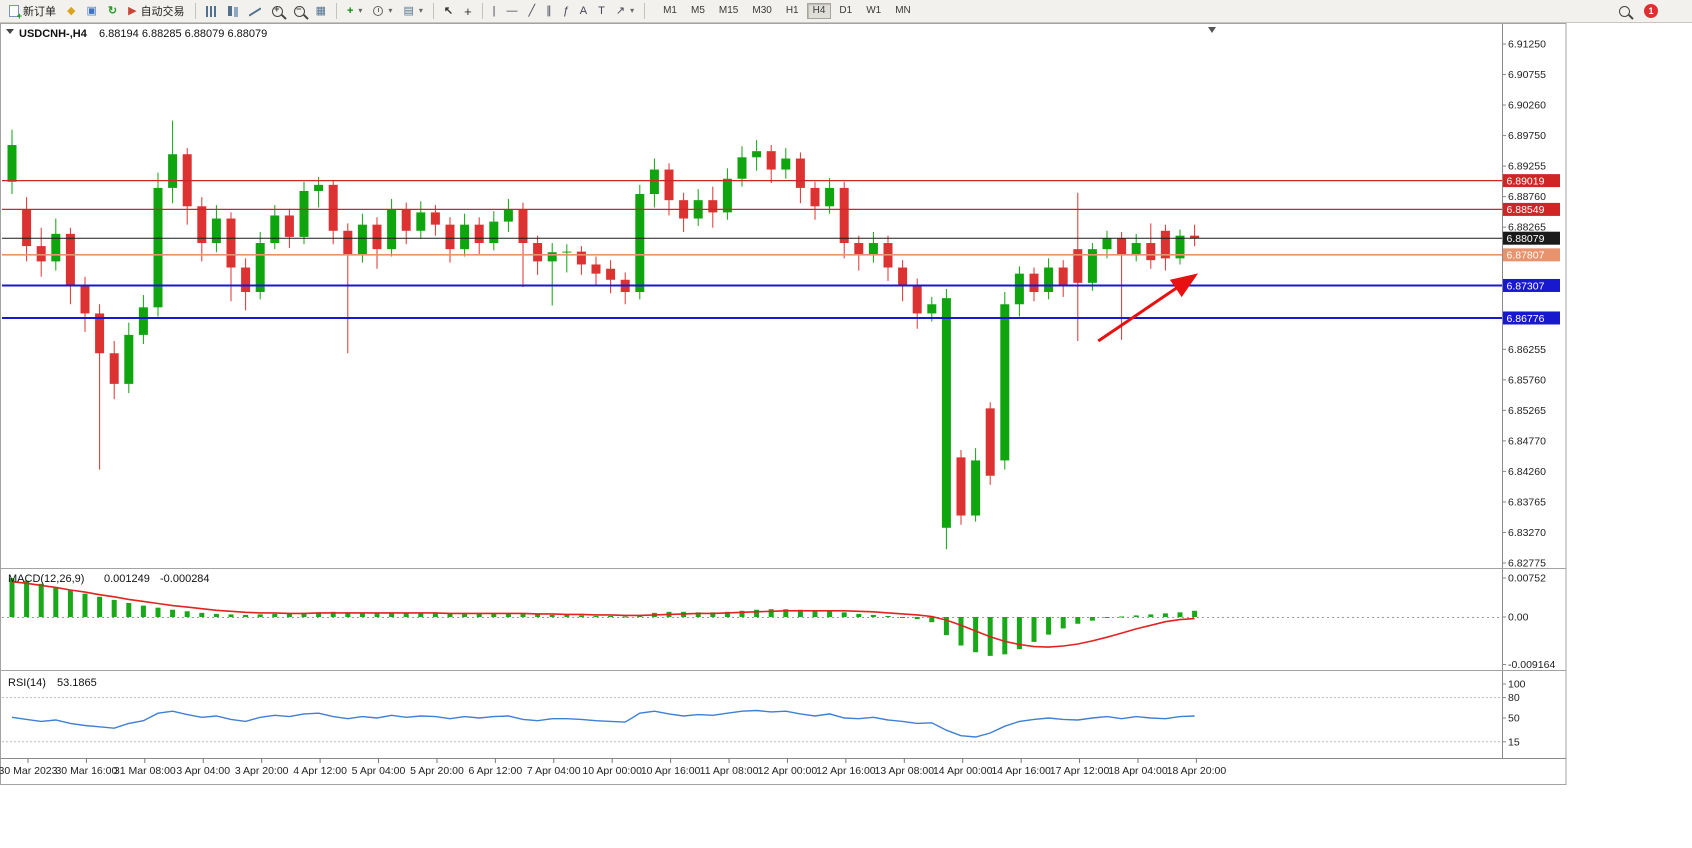 The image size is (1692, 848). I want to click on timeframe-button-w1: W1, so click(874, 10).